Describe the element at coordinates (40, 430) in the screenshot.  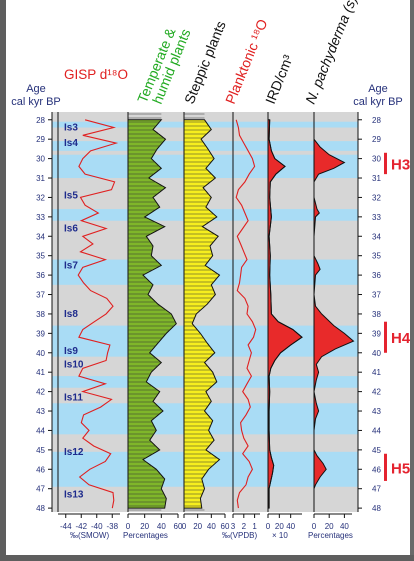
I see `left-age-label: 44` at that location.